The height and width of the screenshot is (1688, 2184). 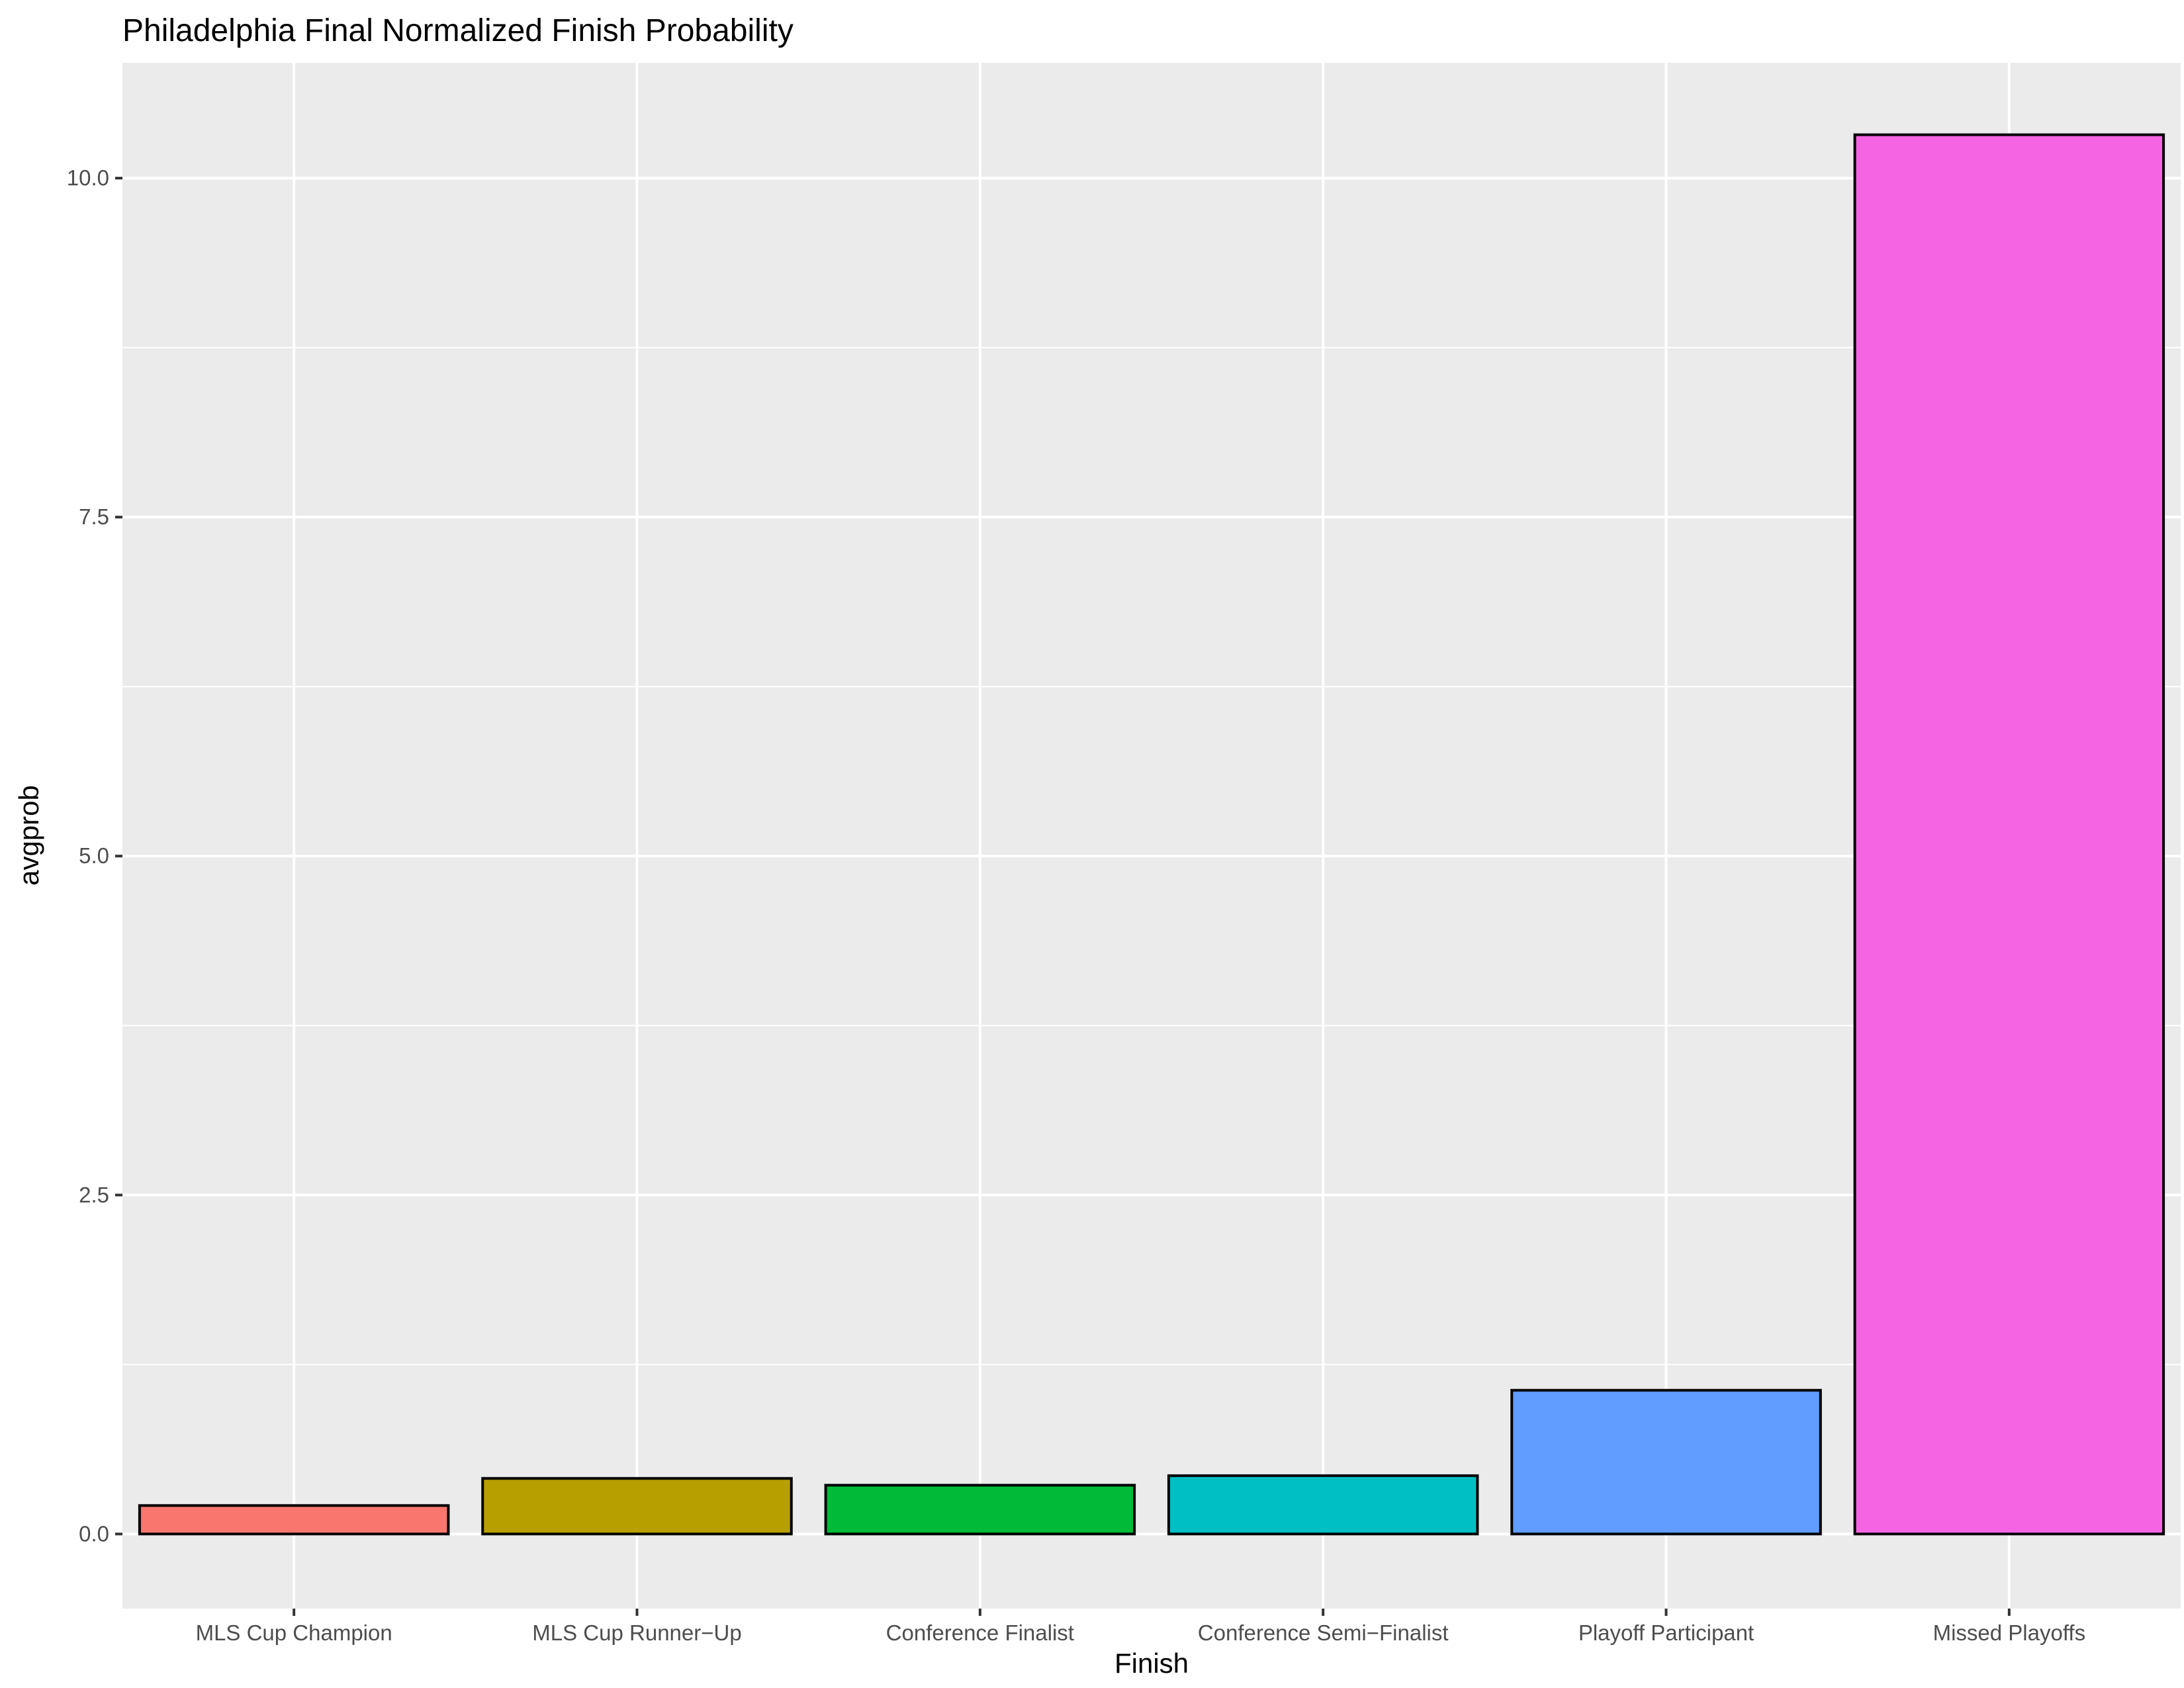 What do you see at coordinates (2009, 1632) in the screenshot?
I see `x-tick-label: Missed Playoffs` at bounding box center [2009, 1632].